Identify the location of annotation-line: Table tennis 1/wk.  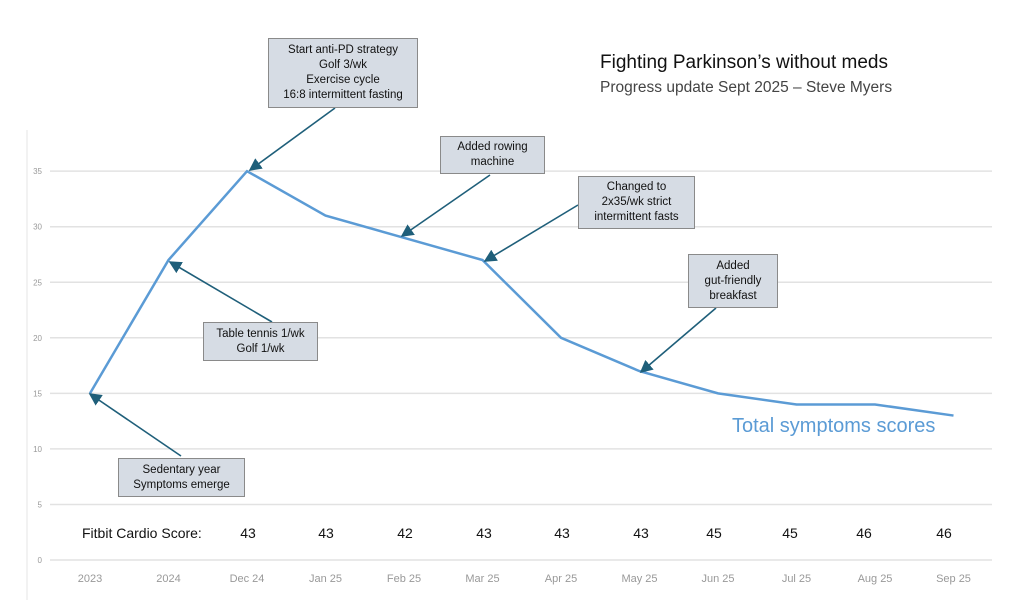
(260, 333).